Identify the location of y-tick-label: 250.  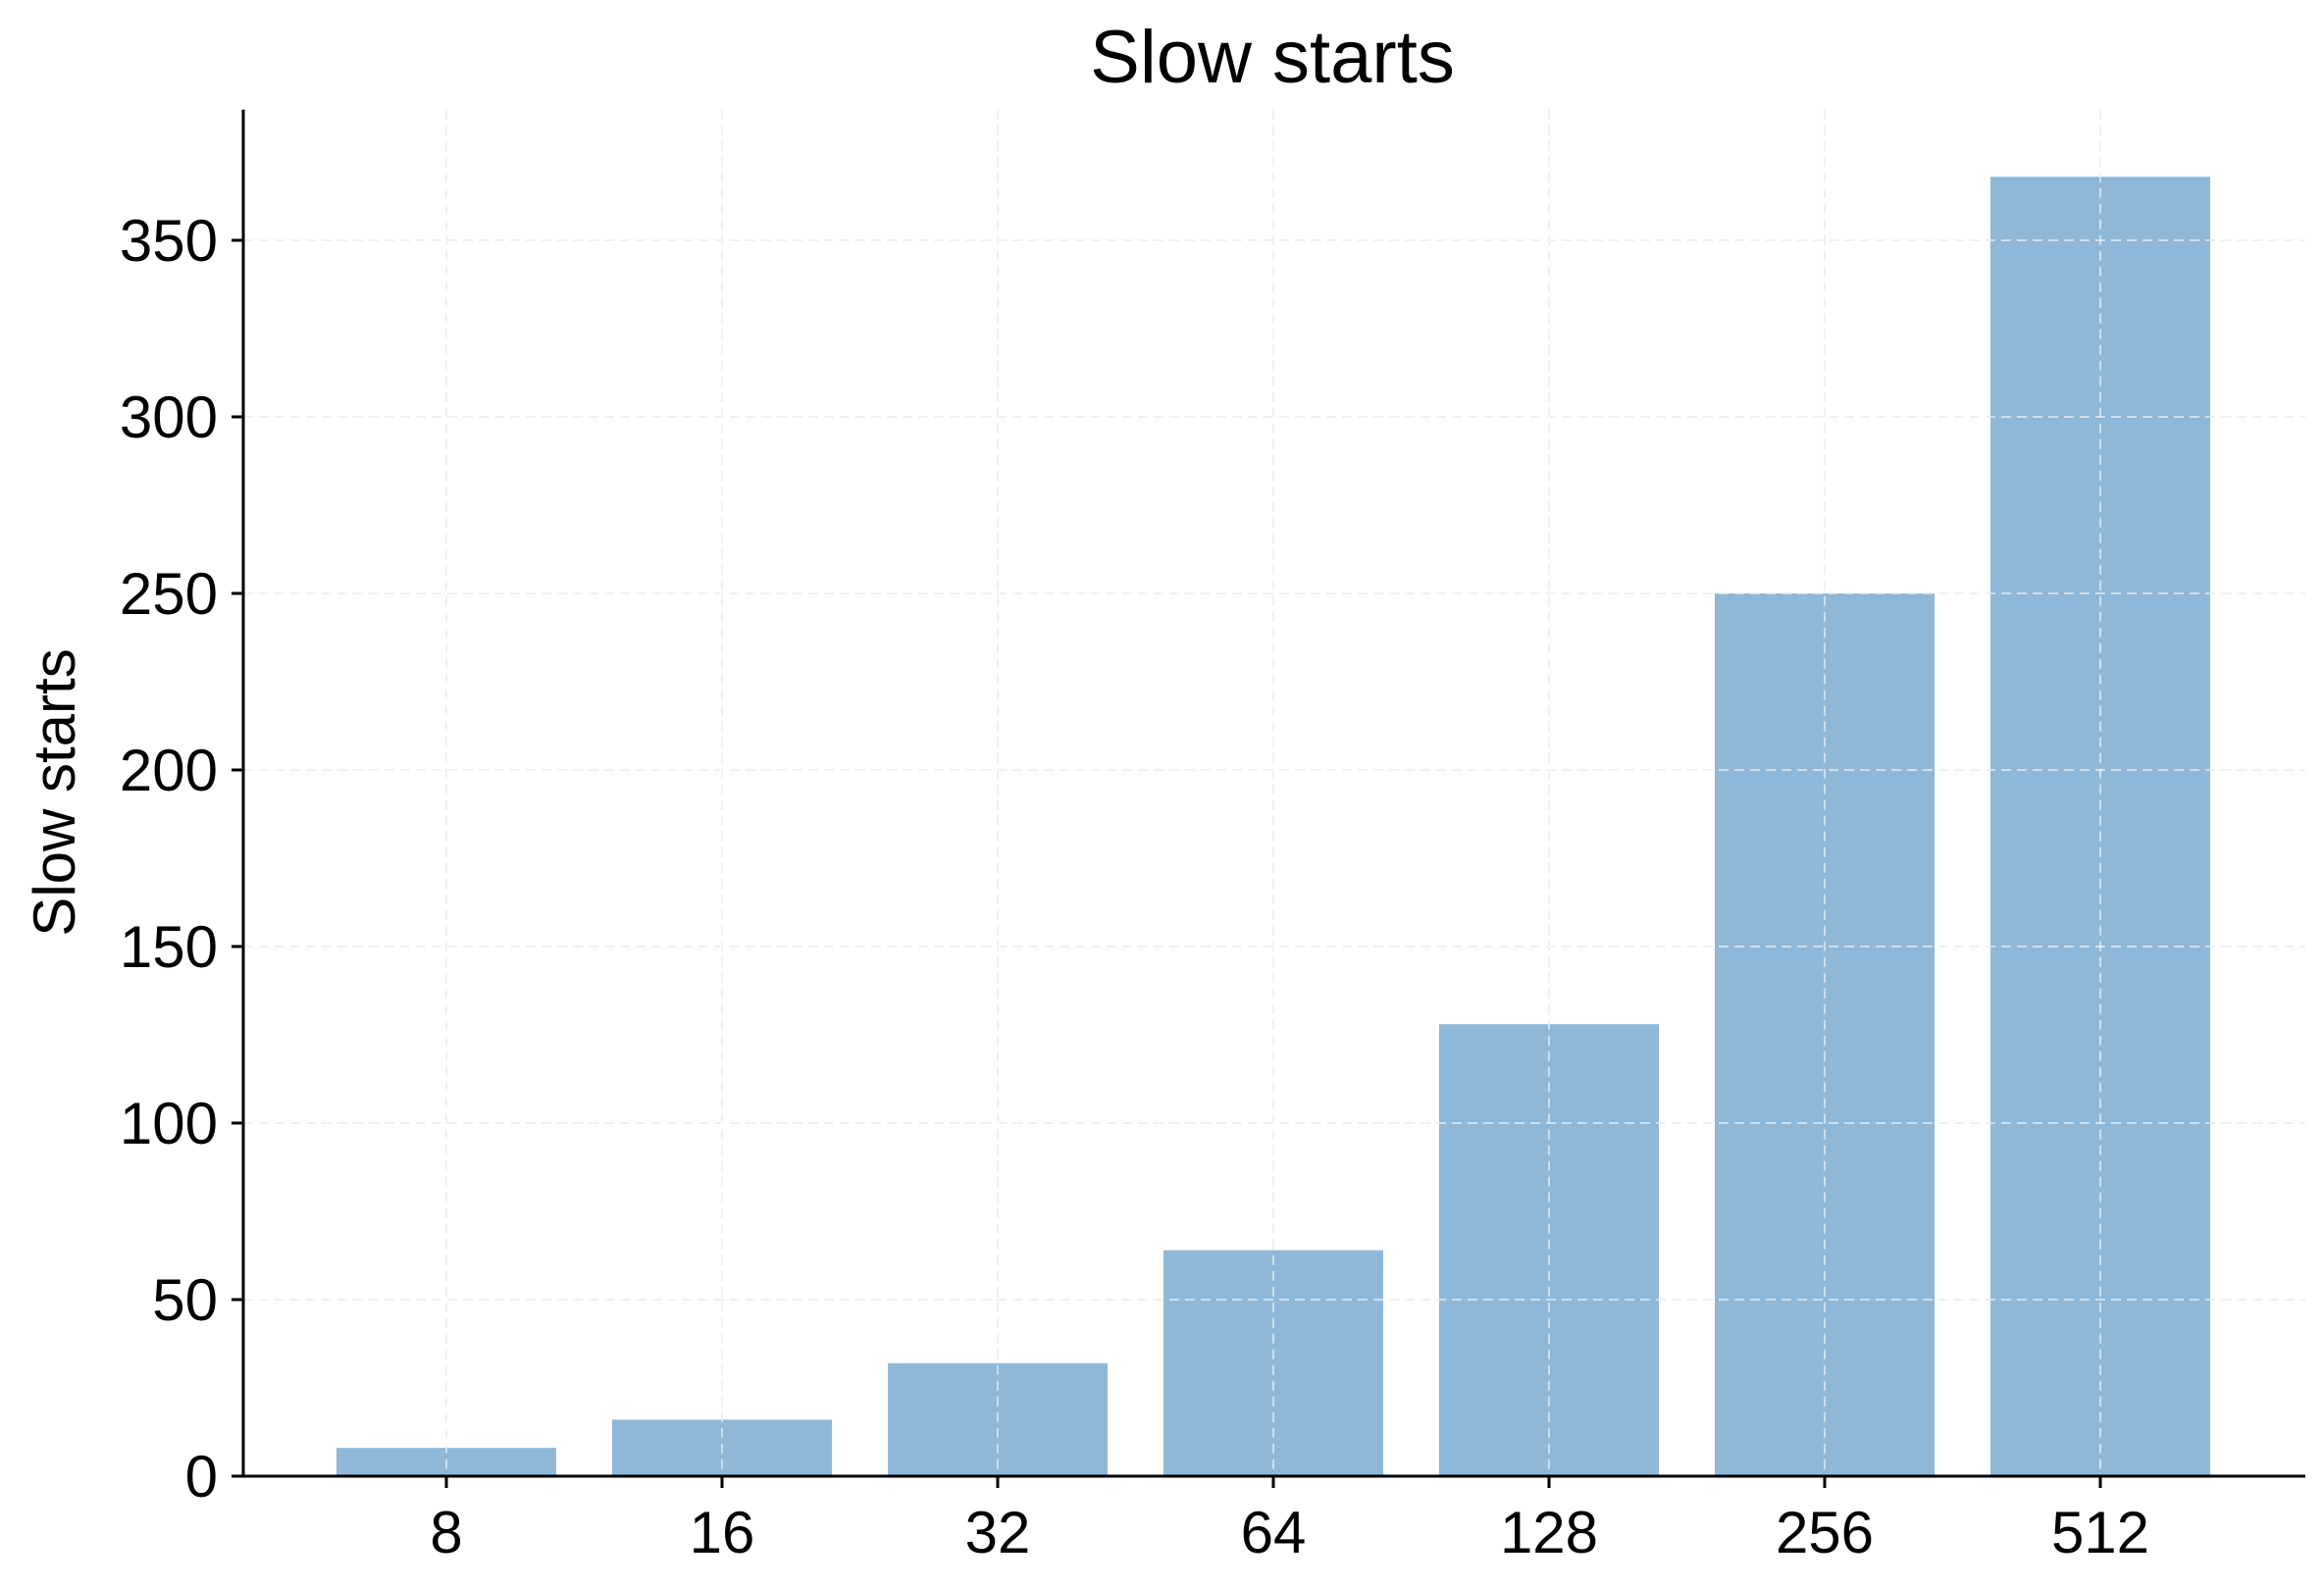
(169, 594).